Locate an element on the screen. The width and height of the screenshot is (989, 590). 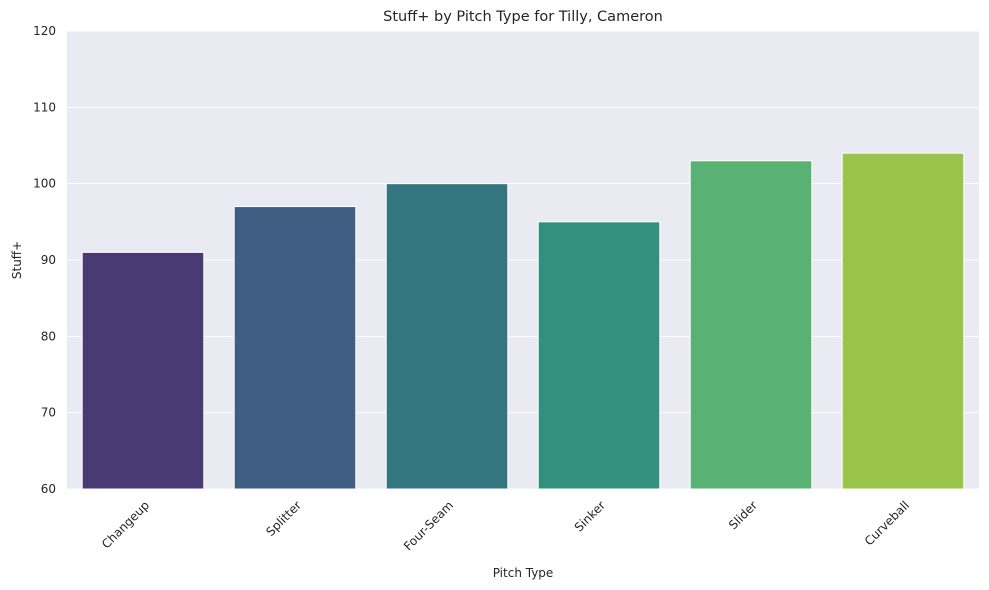
y-axis-label: Stuff+ is located at coordinates (17, 260).